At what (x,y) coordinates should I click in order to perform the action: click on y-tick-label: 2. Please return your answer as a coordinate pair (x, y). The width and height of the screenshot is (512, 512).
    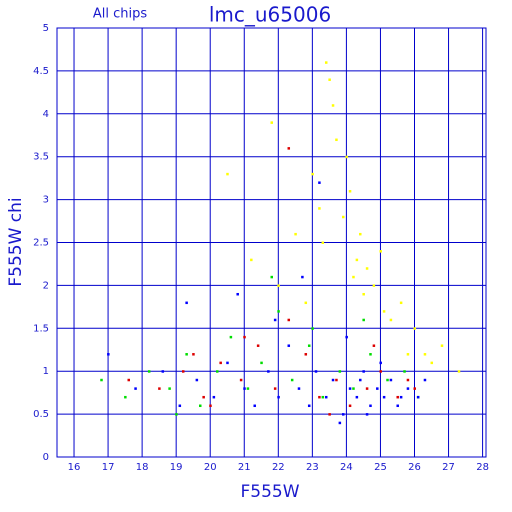
    Looking at the image, I should click on (46, 285).